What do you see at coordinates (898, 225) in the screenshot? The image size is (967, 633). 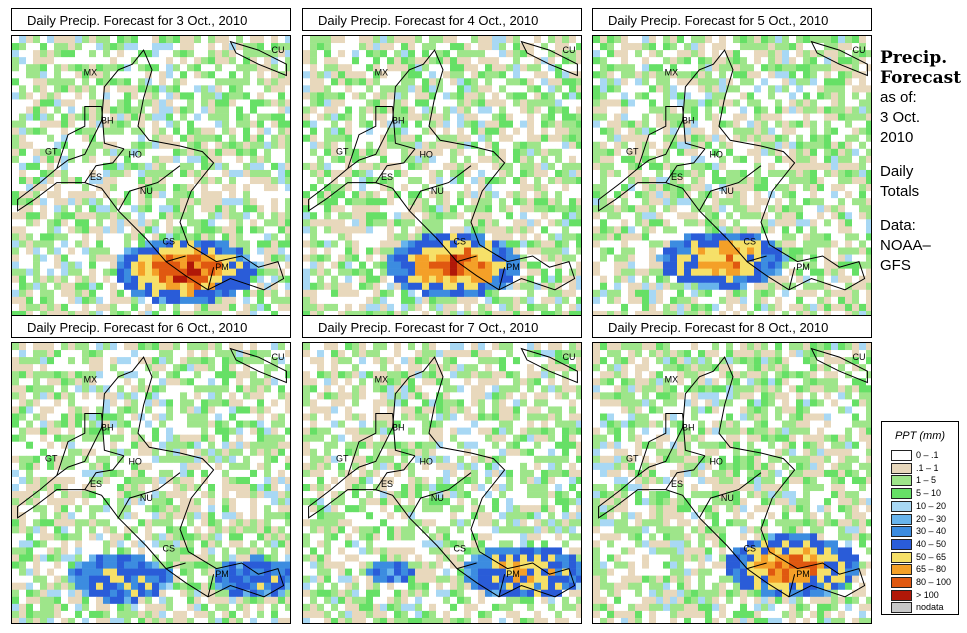 I see `side-data-line1: Data:` at bounding box center [898, 225].